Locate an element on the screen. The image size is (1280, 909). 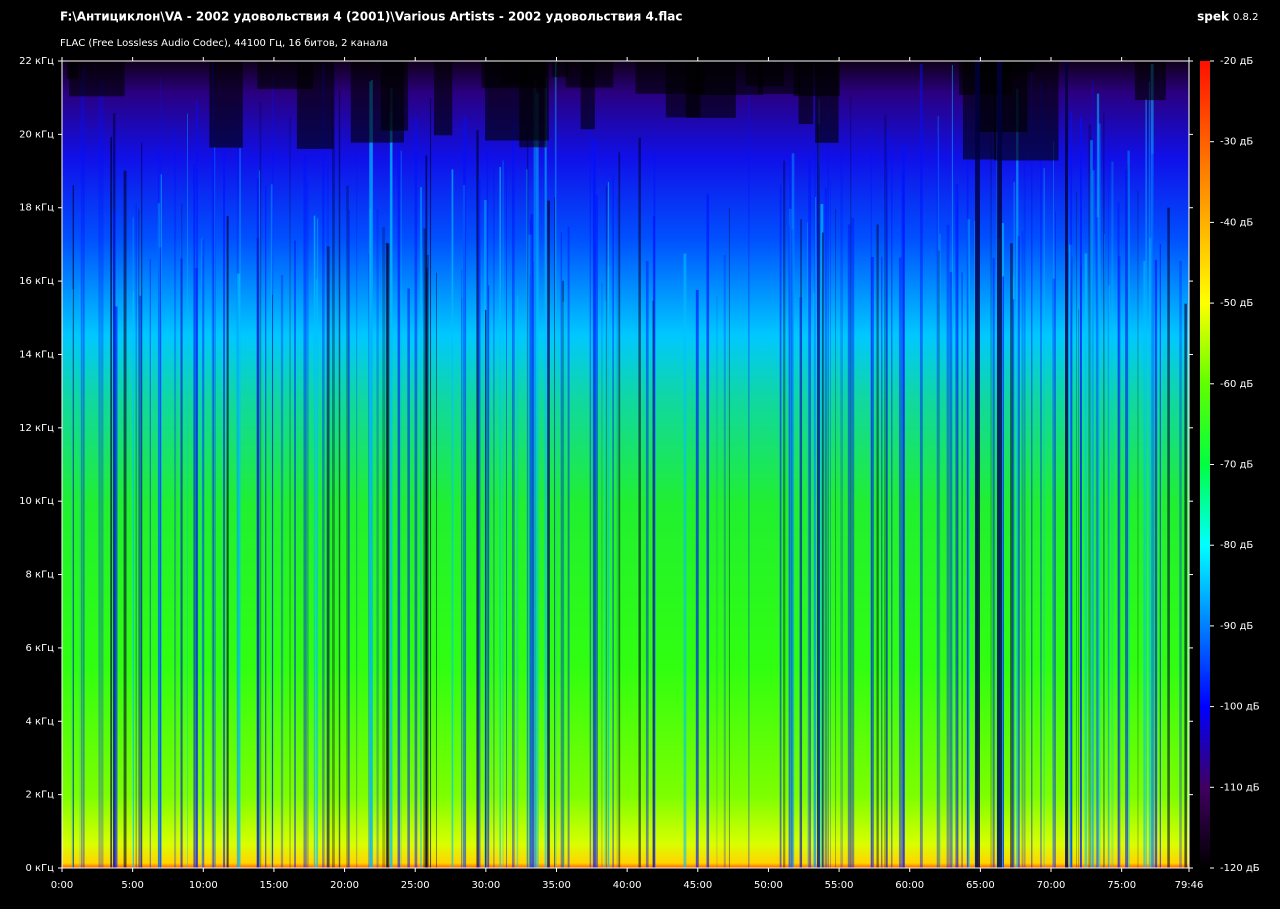
colorbar is located at coordinates (1205, 464).